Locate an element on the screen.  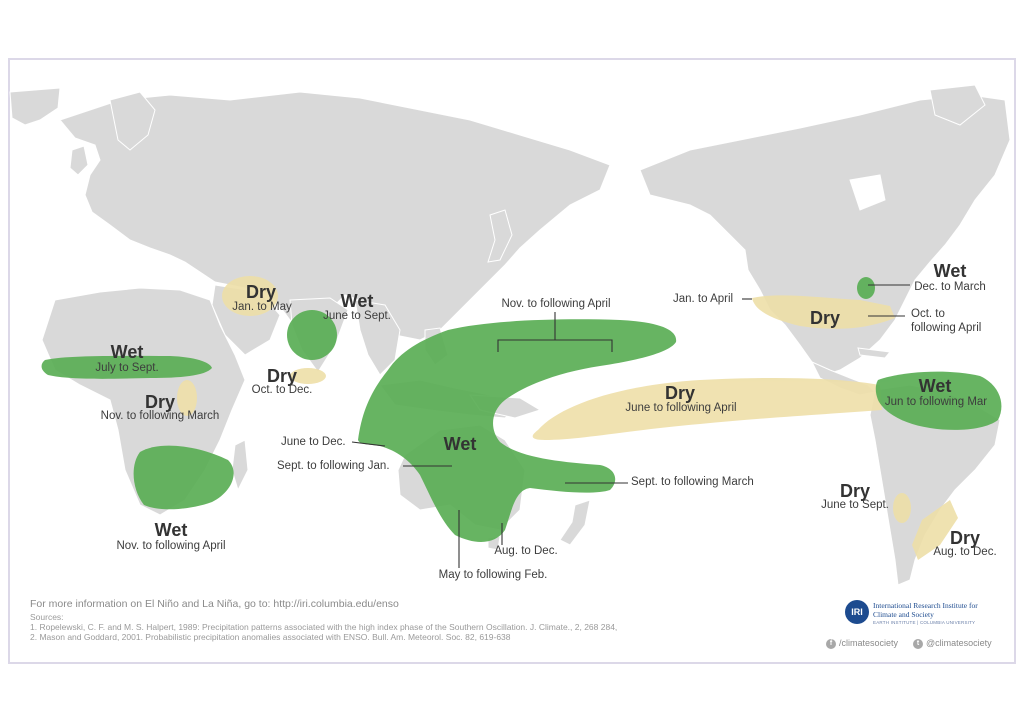
greenland-west is located at coordinates (35, 106).